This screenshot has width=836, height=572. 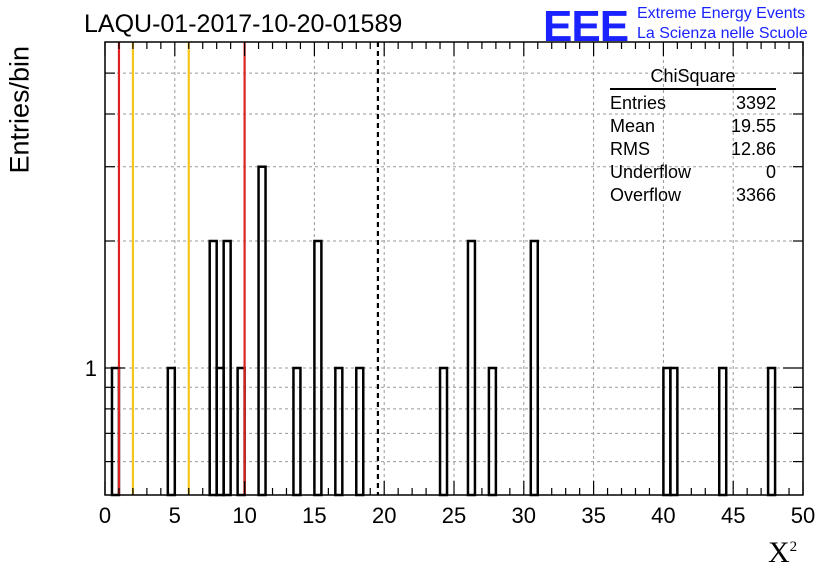 What do you see at coordinates (779, 552) in the screenshot?
I see `x-axis-label-text: X` at bounding box center [779, 552].